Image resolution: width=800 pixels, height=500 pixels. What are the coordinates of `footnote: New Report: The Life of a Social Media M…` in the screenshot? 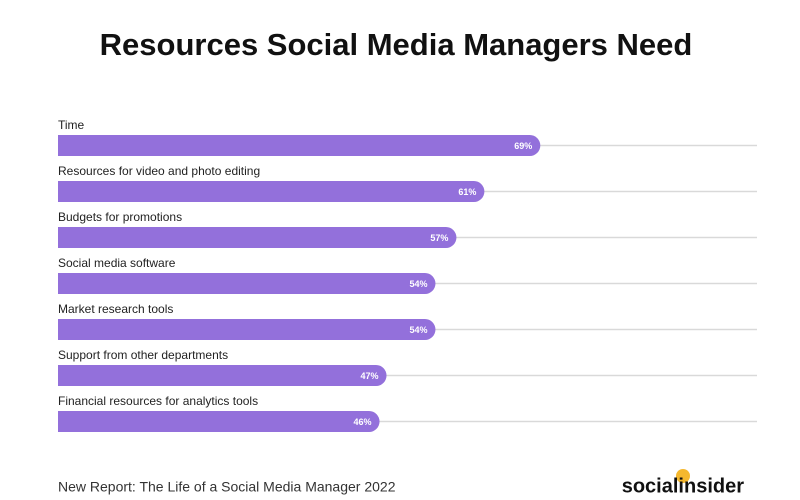 It's located at (227, 487).